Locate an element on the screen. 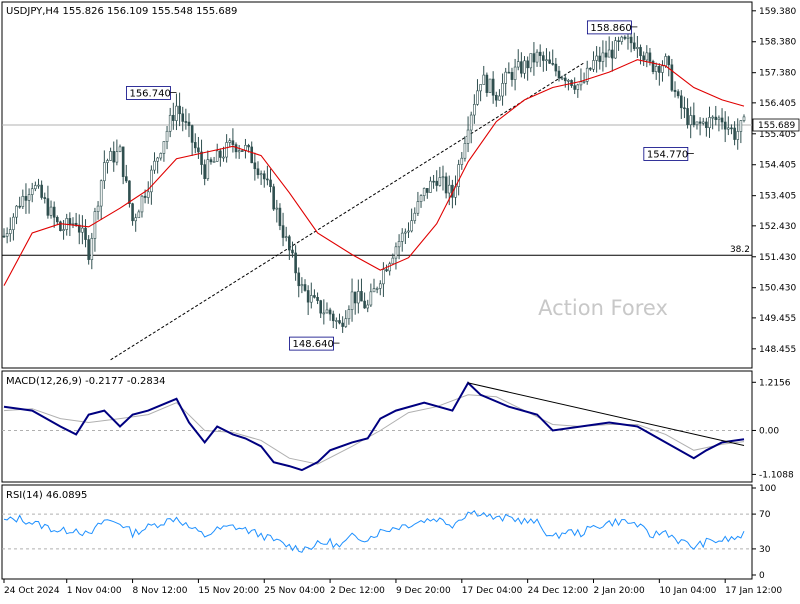 The height and width of the screenshot is (604, 800). macd-tick-label: 0.00 is located at coordinates (769, 431).